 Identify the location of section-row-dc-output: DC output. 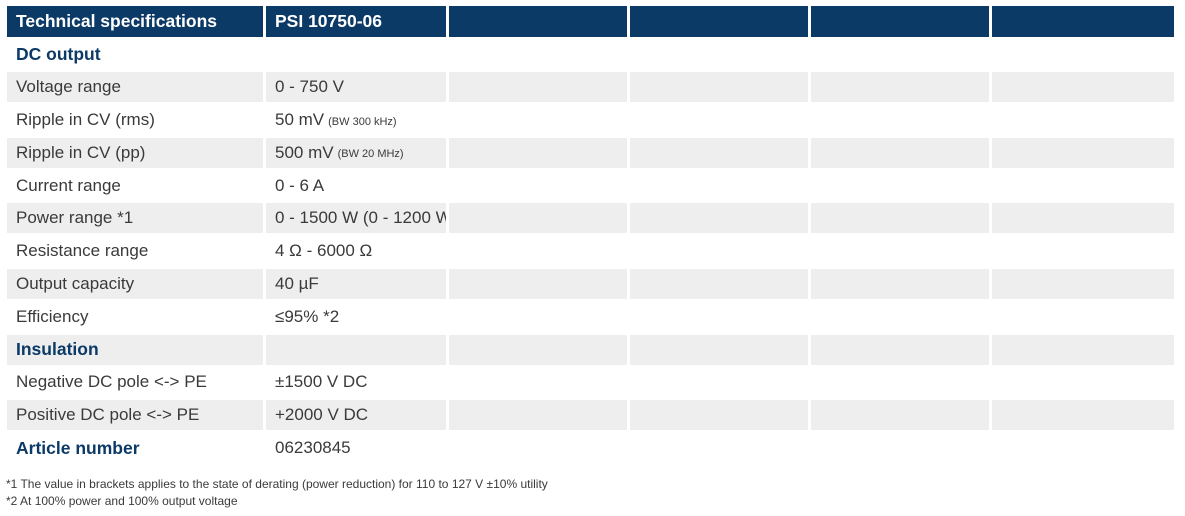
(592, 54).